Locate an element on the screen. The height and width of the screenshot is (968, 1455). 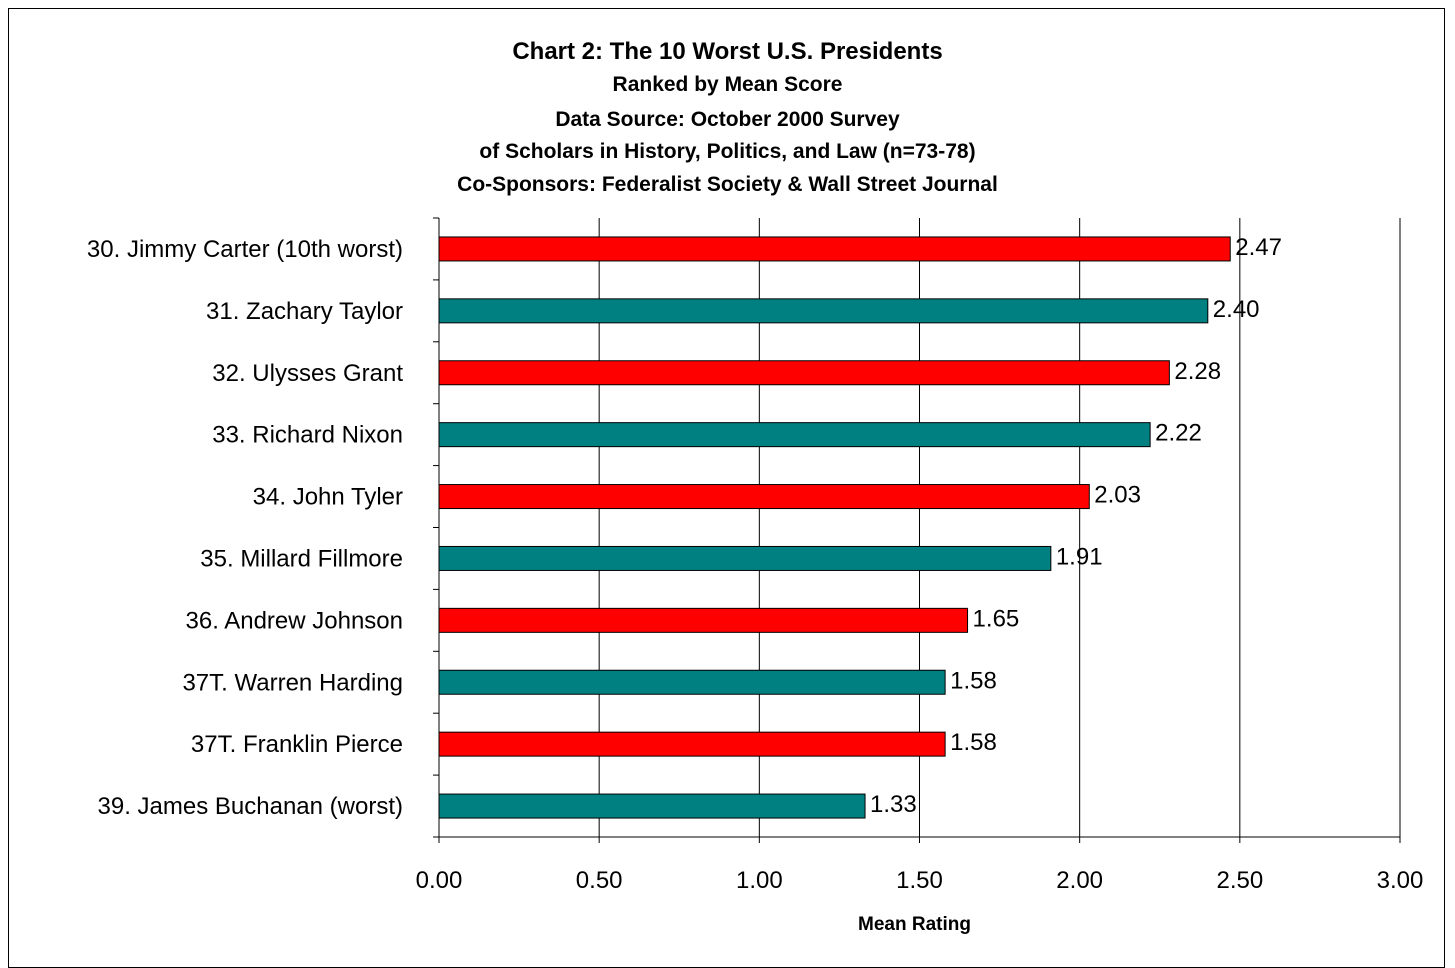
chart-subtitle-source: Data Source: October 2000 Survey is located at coordinates (727, 119).